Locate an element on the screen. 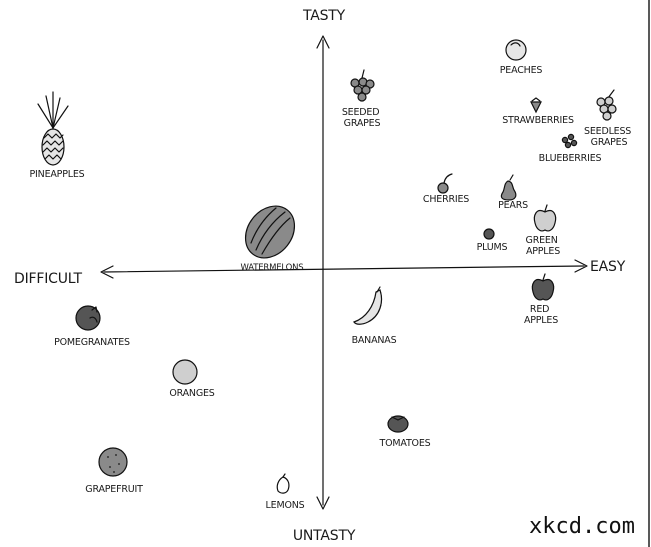 Image resolution: width=651 pixels, height=547 pixels. axis-label-easy: EASY is located at coordinates (608, 267).